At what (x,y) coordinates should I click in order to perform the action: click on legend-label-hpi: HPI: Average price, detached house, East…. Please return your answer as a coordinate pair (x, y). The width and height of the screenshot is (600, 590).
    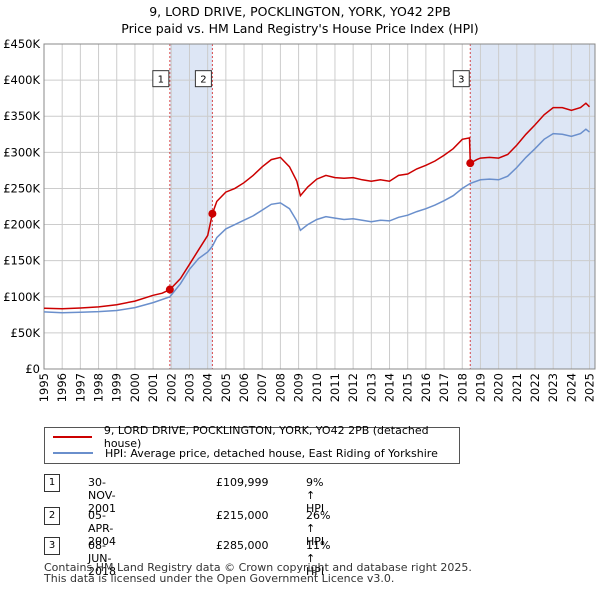
    Looking at the image, I should click on (271, 453).